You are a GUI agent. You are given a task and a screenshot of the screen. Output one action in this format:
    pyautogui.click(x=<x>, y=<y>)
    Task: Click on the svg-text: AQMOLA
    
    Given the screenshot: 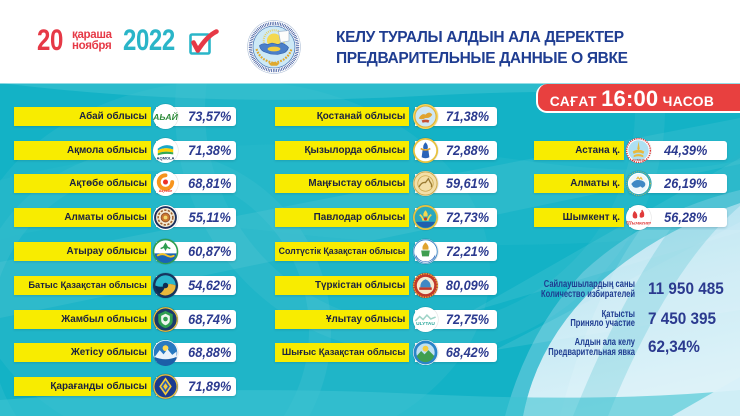 What is the action you would take?
    pyautogui.click(x=166, y=157)
    